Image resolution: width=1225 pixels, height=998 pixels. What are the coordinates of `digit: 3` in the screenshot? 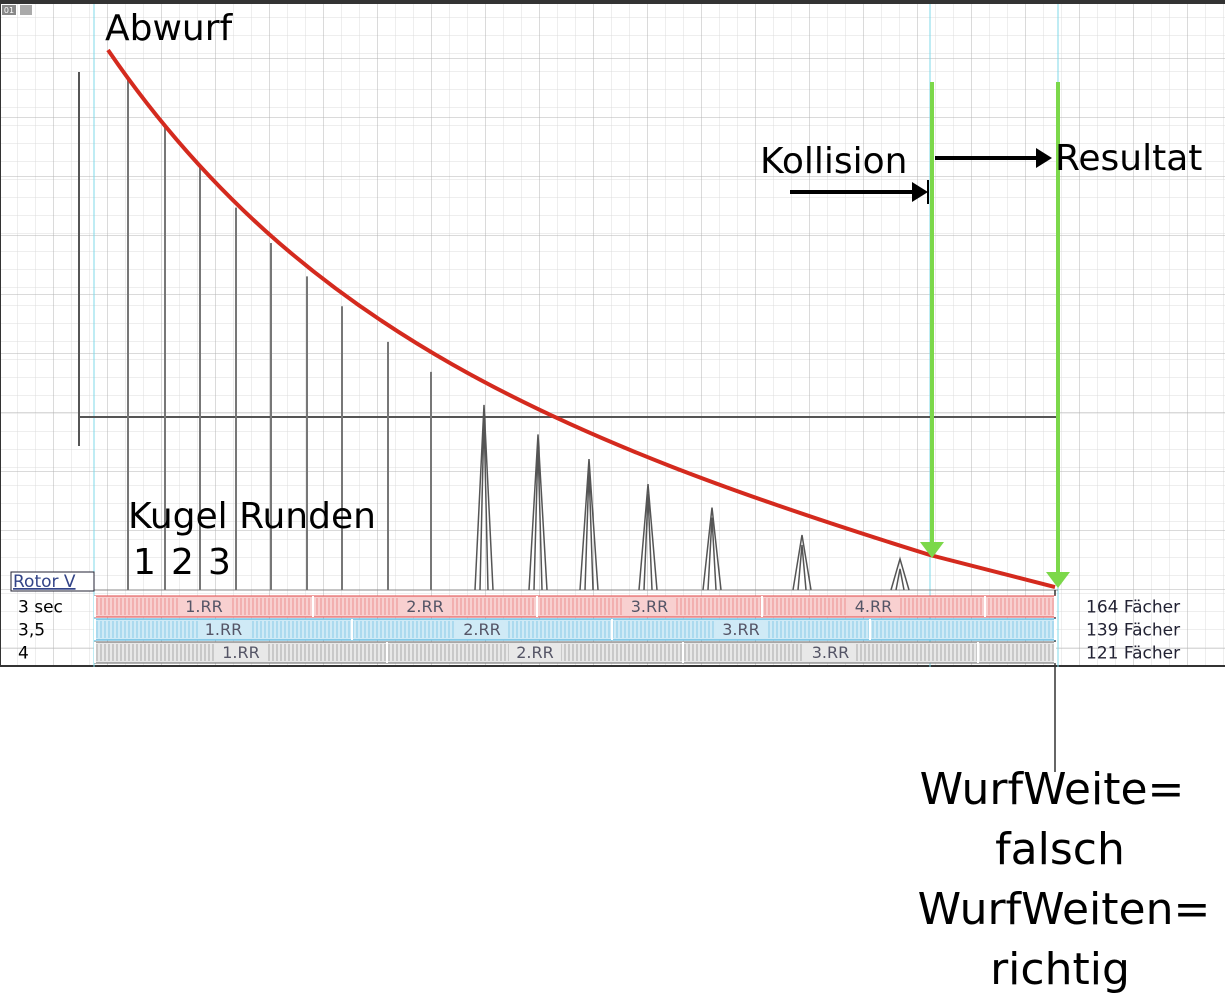 It's located at (219, 562).